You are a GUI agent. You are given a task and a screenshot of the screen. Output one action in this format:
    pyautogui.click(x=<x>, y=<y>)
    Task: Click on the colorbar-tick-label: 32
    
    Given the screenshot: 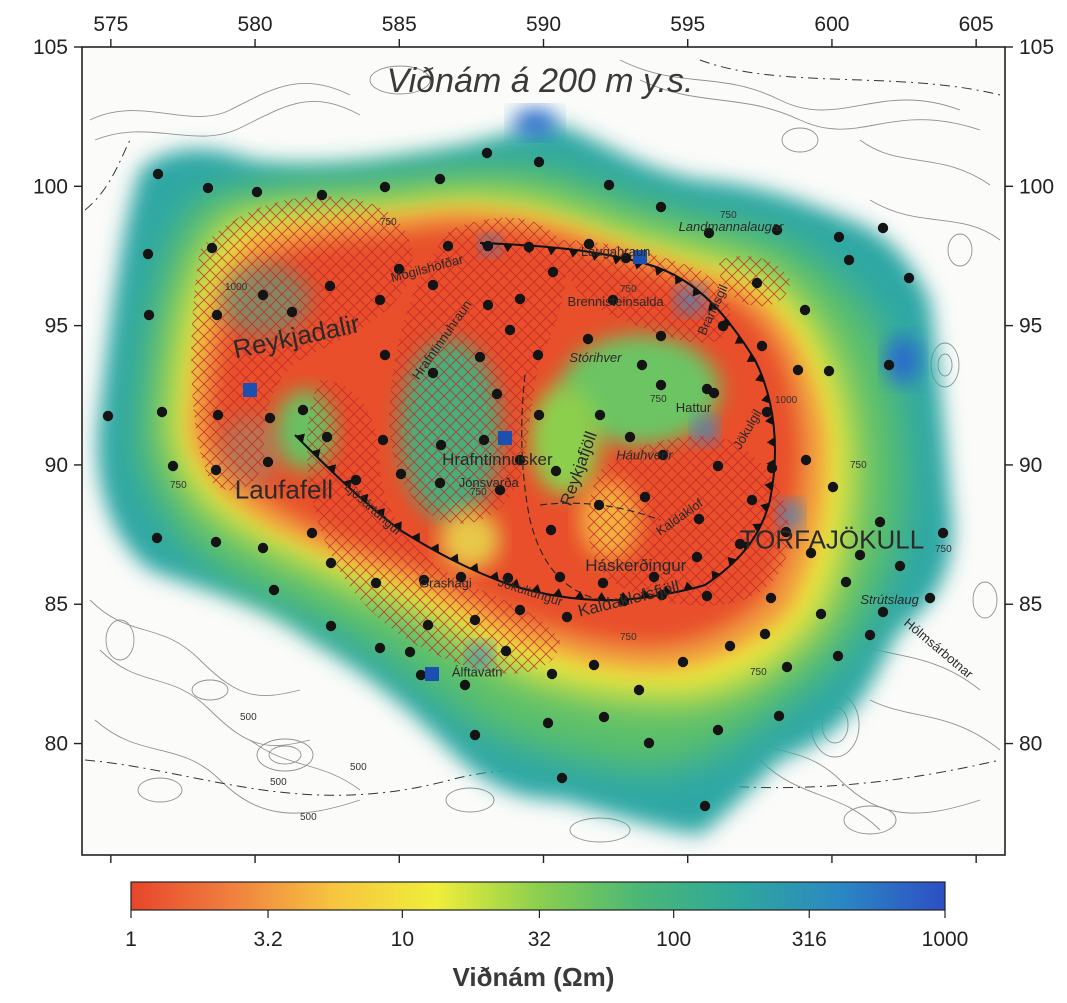 What is the action you would take?
    pyautogui.click(x=539, y=939)
    